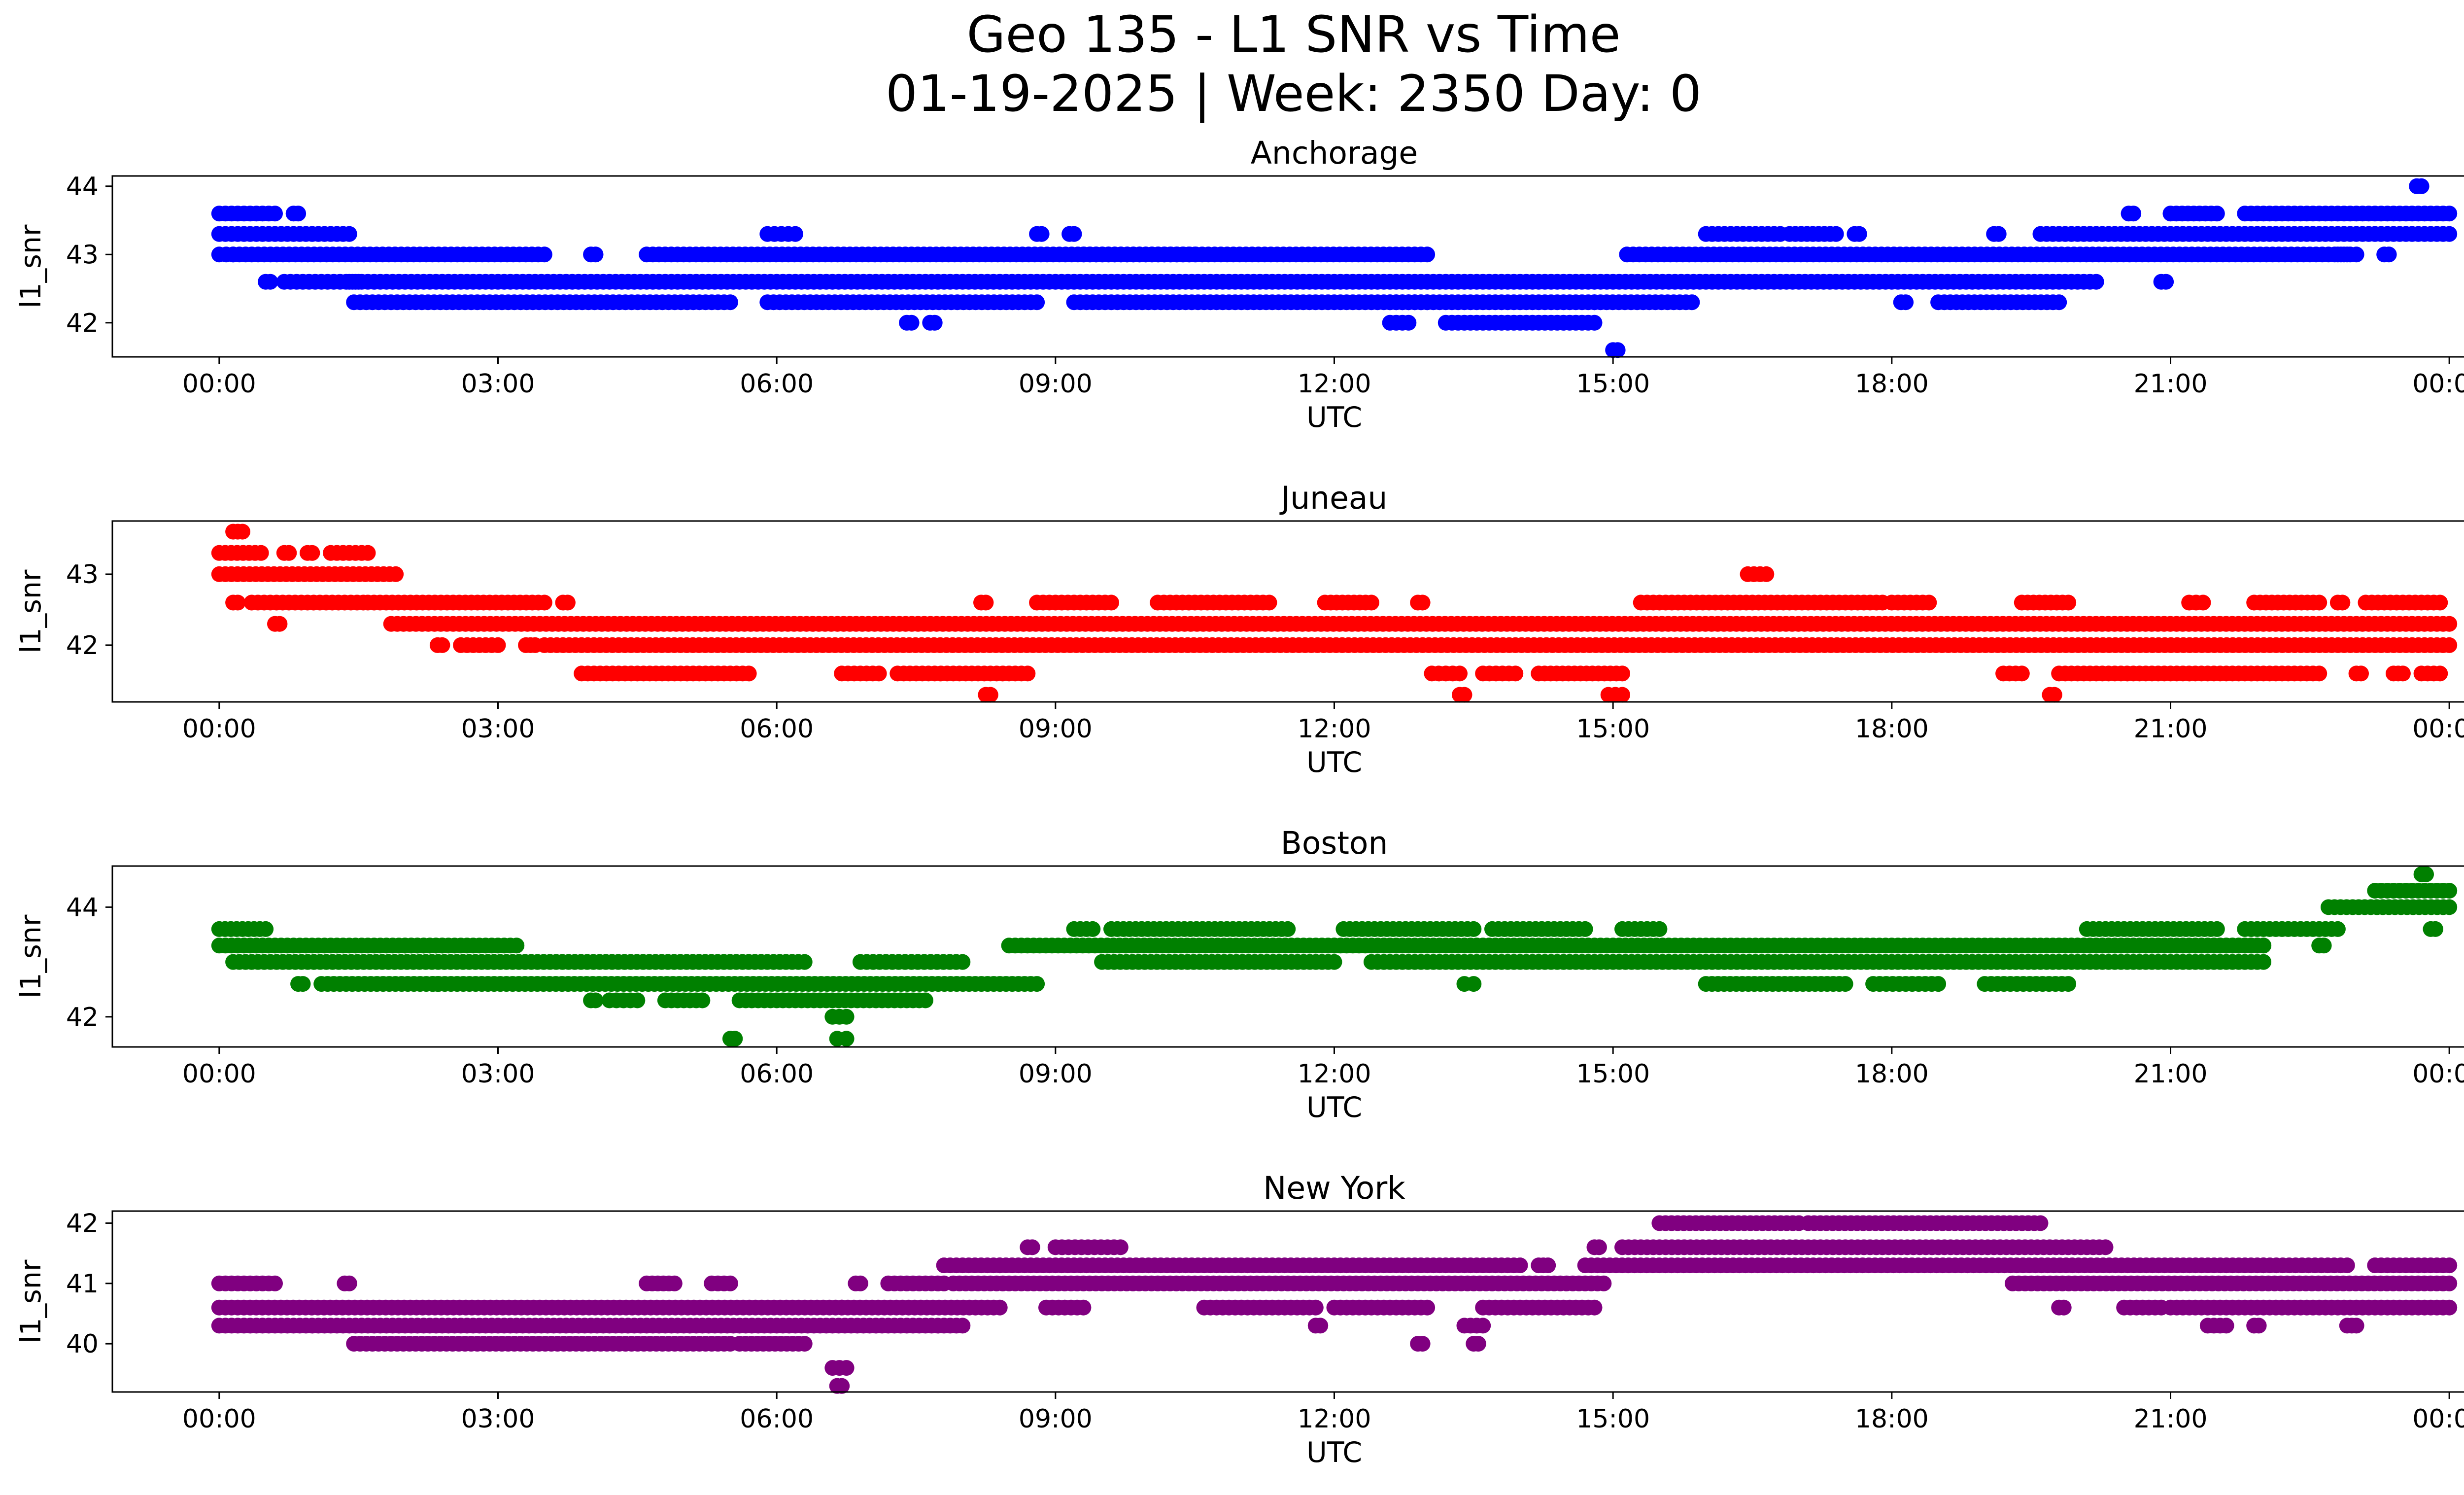 Image resolution: width=2464 pixels, height=1495 pixels. What do you see at coordinates (1334, 1188) in the screenshot?
I see `panel-title: New York` at bounding box center [1334, 1188].